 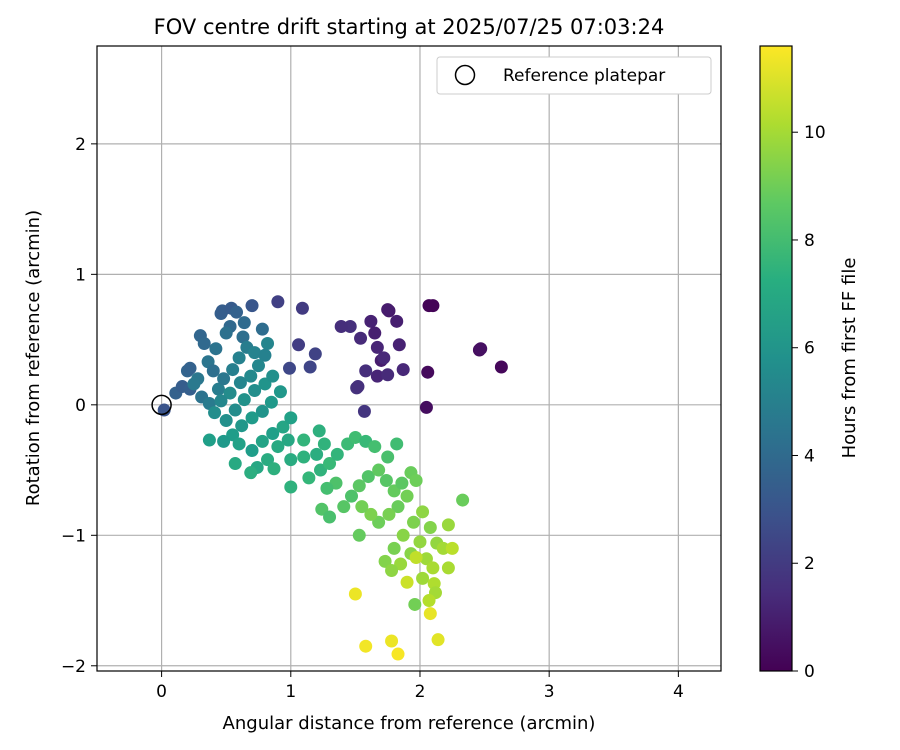 I want to click on legend-box, so click(x=574, y=75).